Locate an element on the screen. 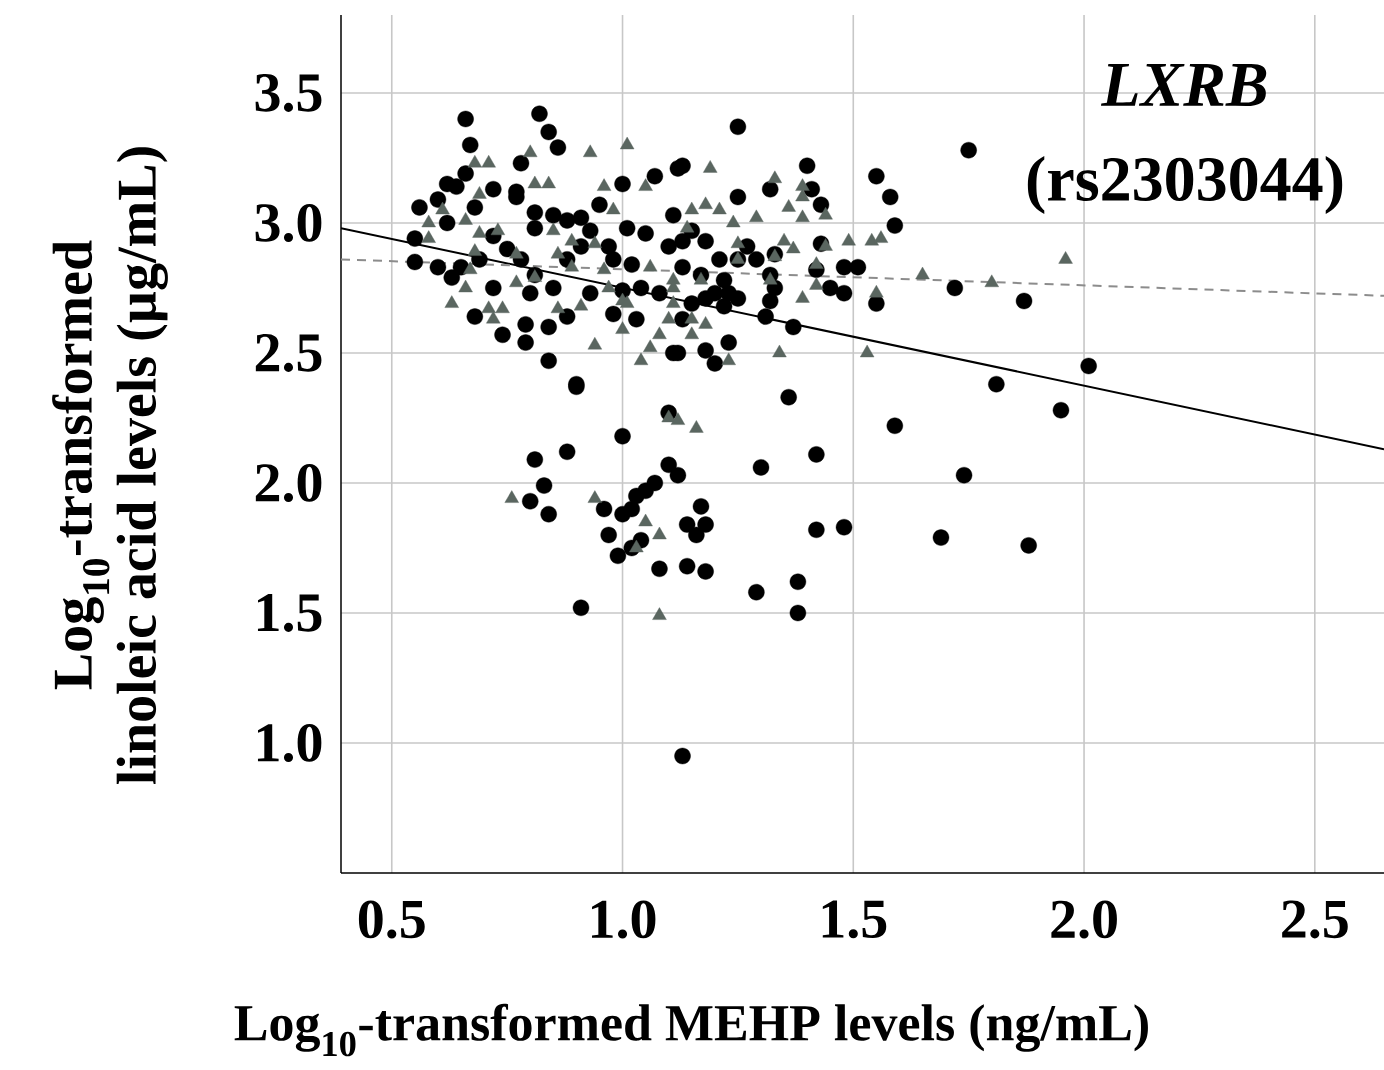 The height and width of the screenshot is (1070, 1384). y-tick-label: 3.0 is located at coordinates (288, 223).